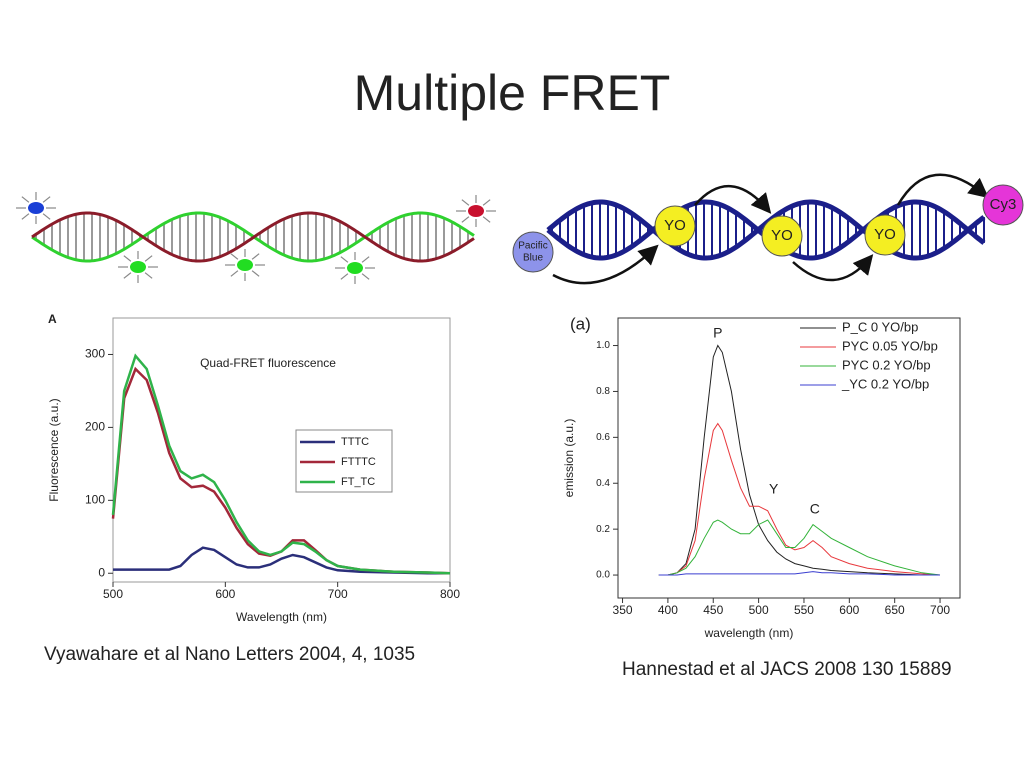 This screenshot has height=768, width=1024. What do you see at coordinates (253, 237) in the screenshot?
I see `strand` at bounding box center [253, 237].